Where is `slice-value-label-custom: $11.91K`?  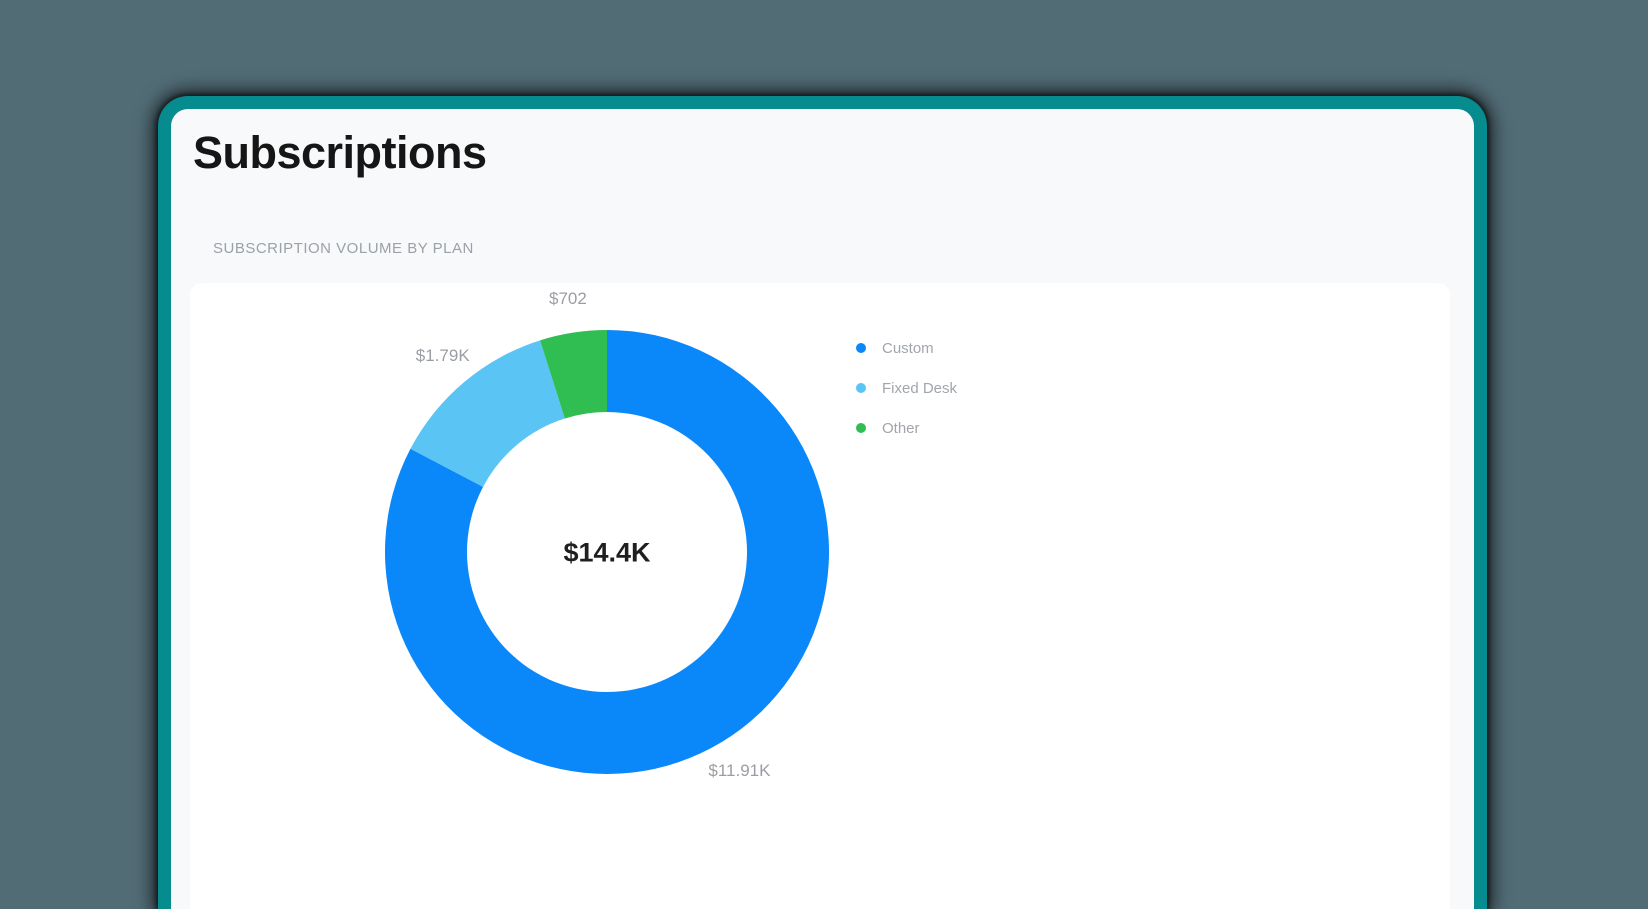 slice-value-label-custom: $11.91K is located at coordinates (739, 771).